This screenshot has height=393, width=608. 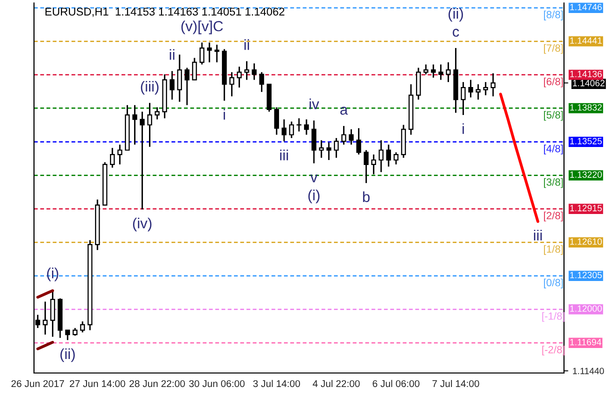 What do you see at coordinates (344, 110) in the screenshot?
I see `annotation: a` at bounding box center [344, 110].